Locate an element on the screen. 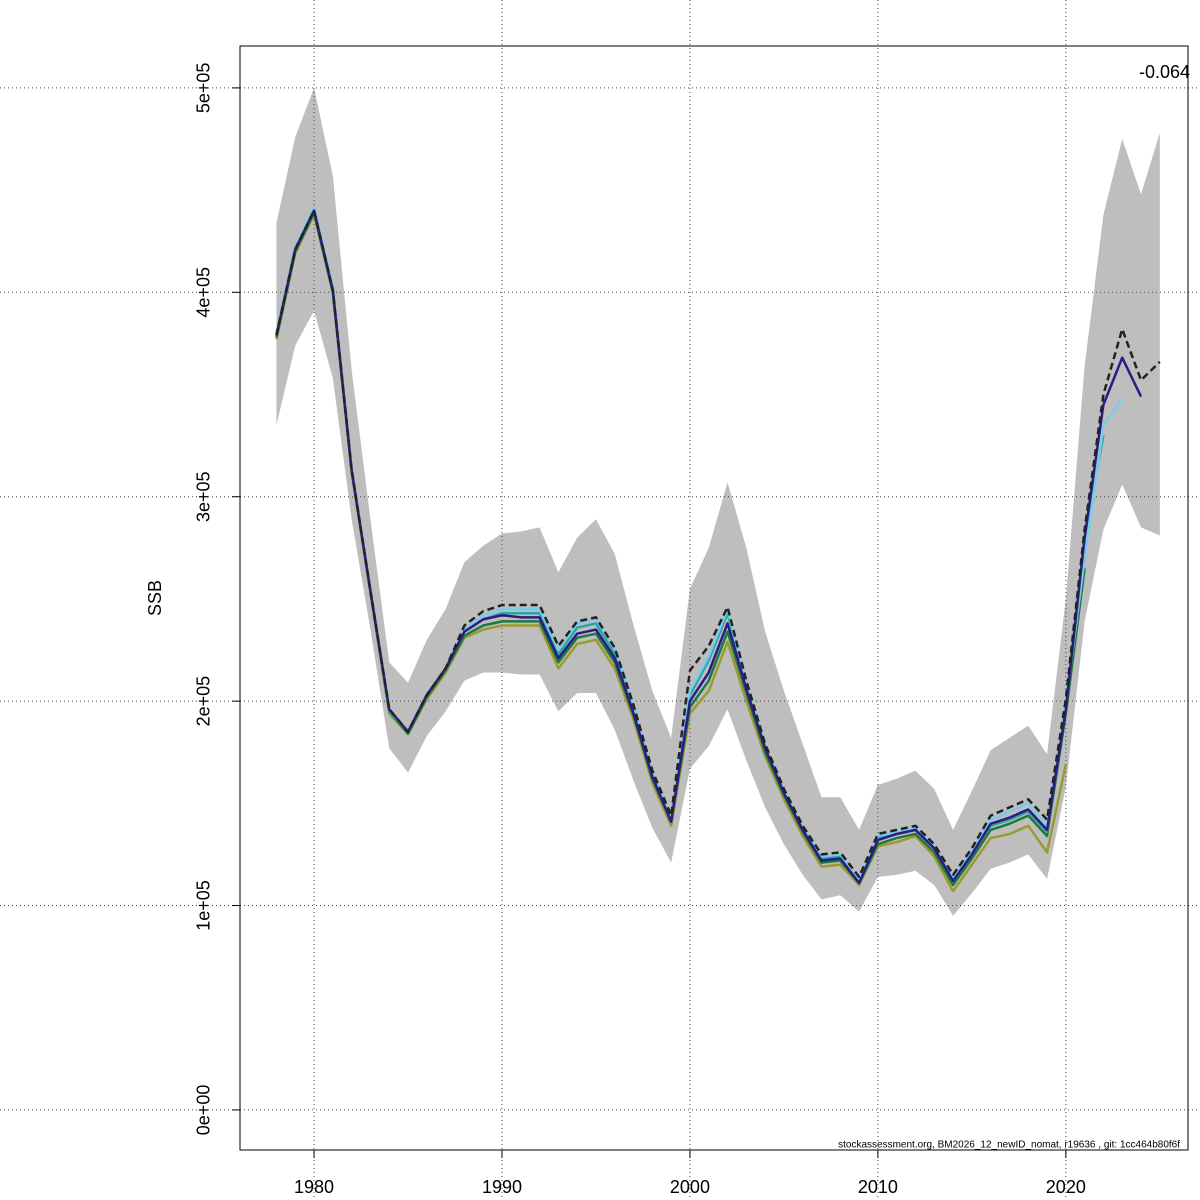  x-tick-label: 2010 is located at coordinates (878, 1187).